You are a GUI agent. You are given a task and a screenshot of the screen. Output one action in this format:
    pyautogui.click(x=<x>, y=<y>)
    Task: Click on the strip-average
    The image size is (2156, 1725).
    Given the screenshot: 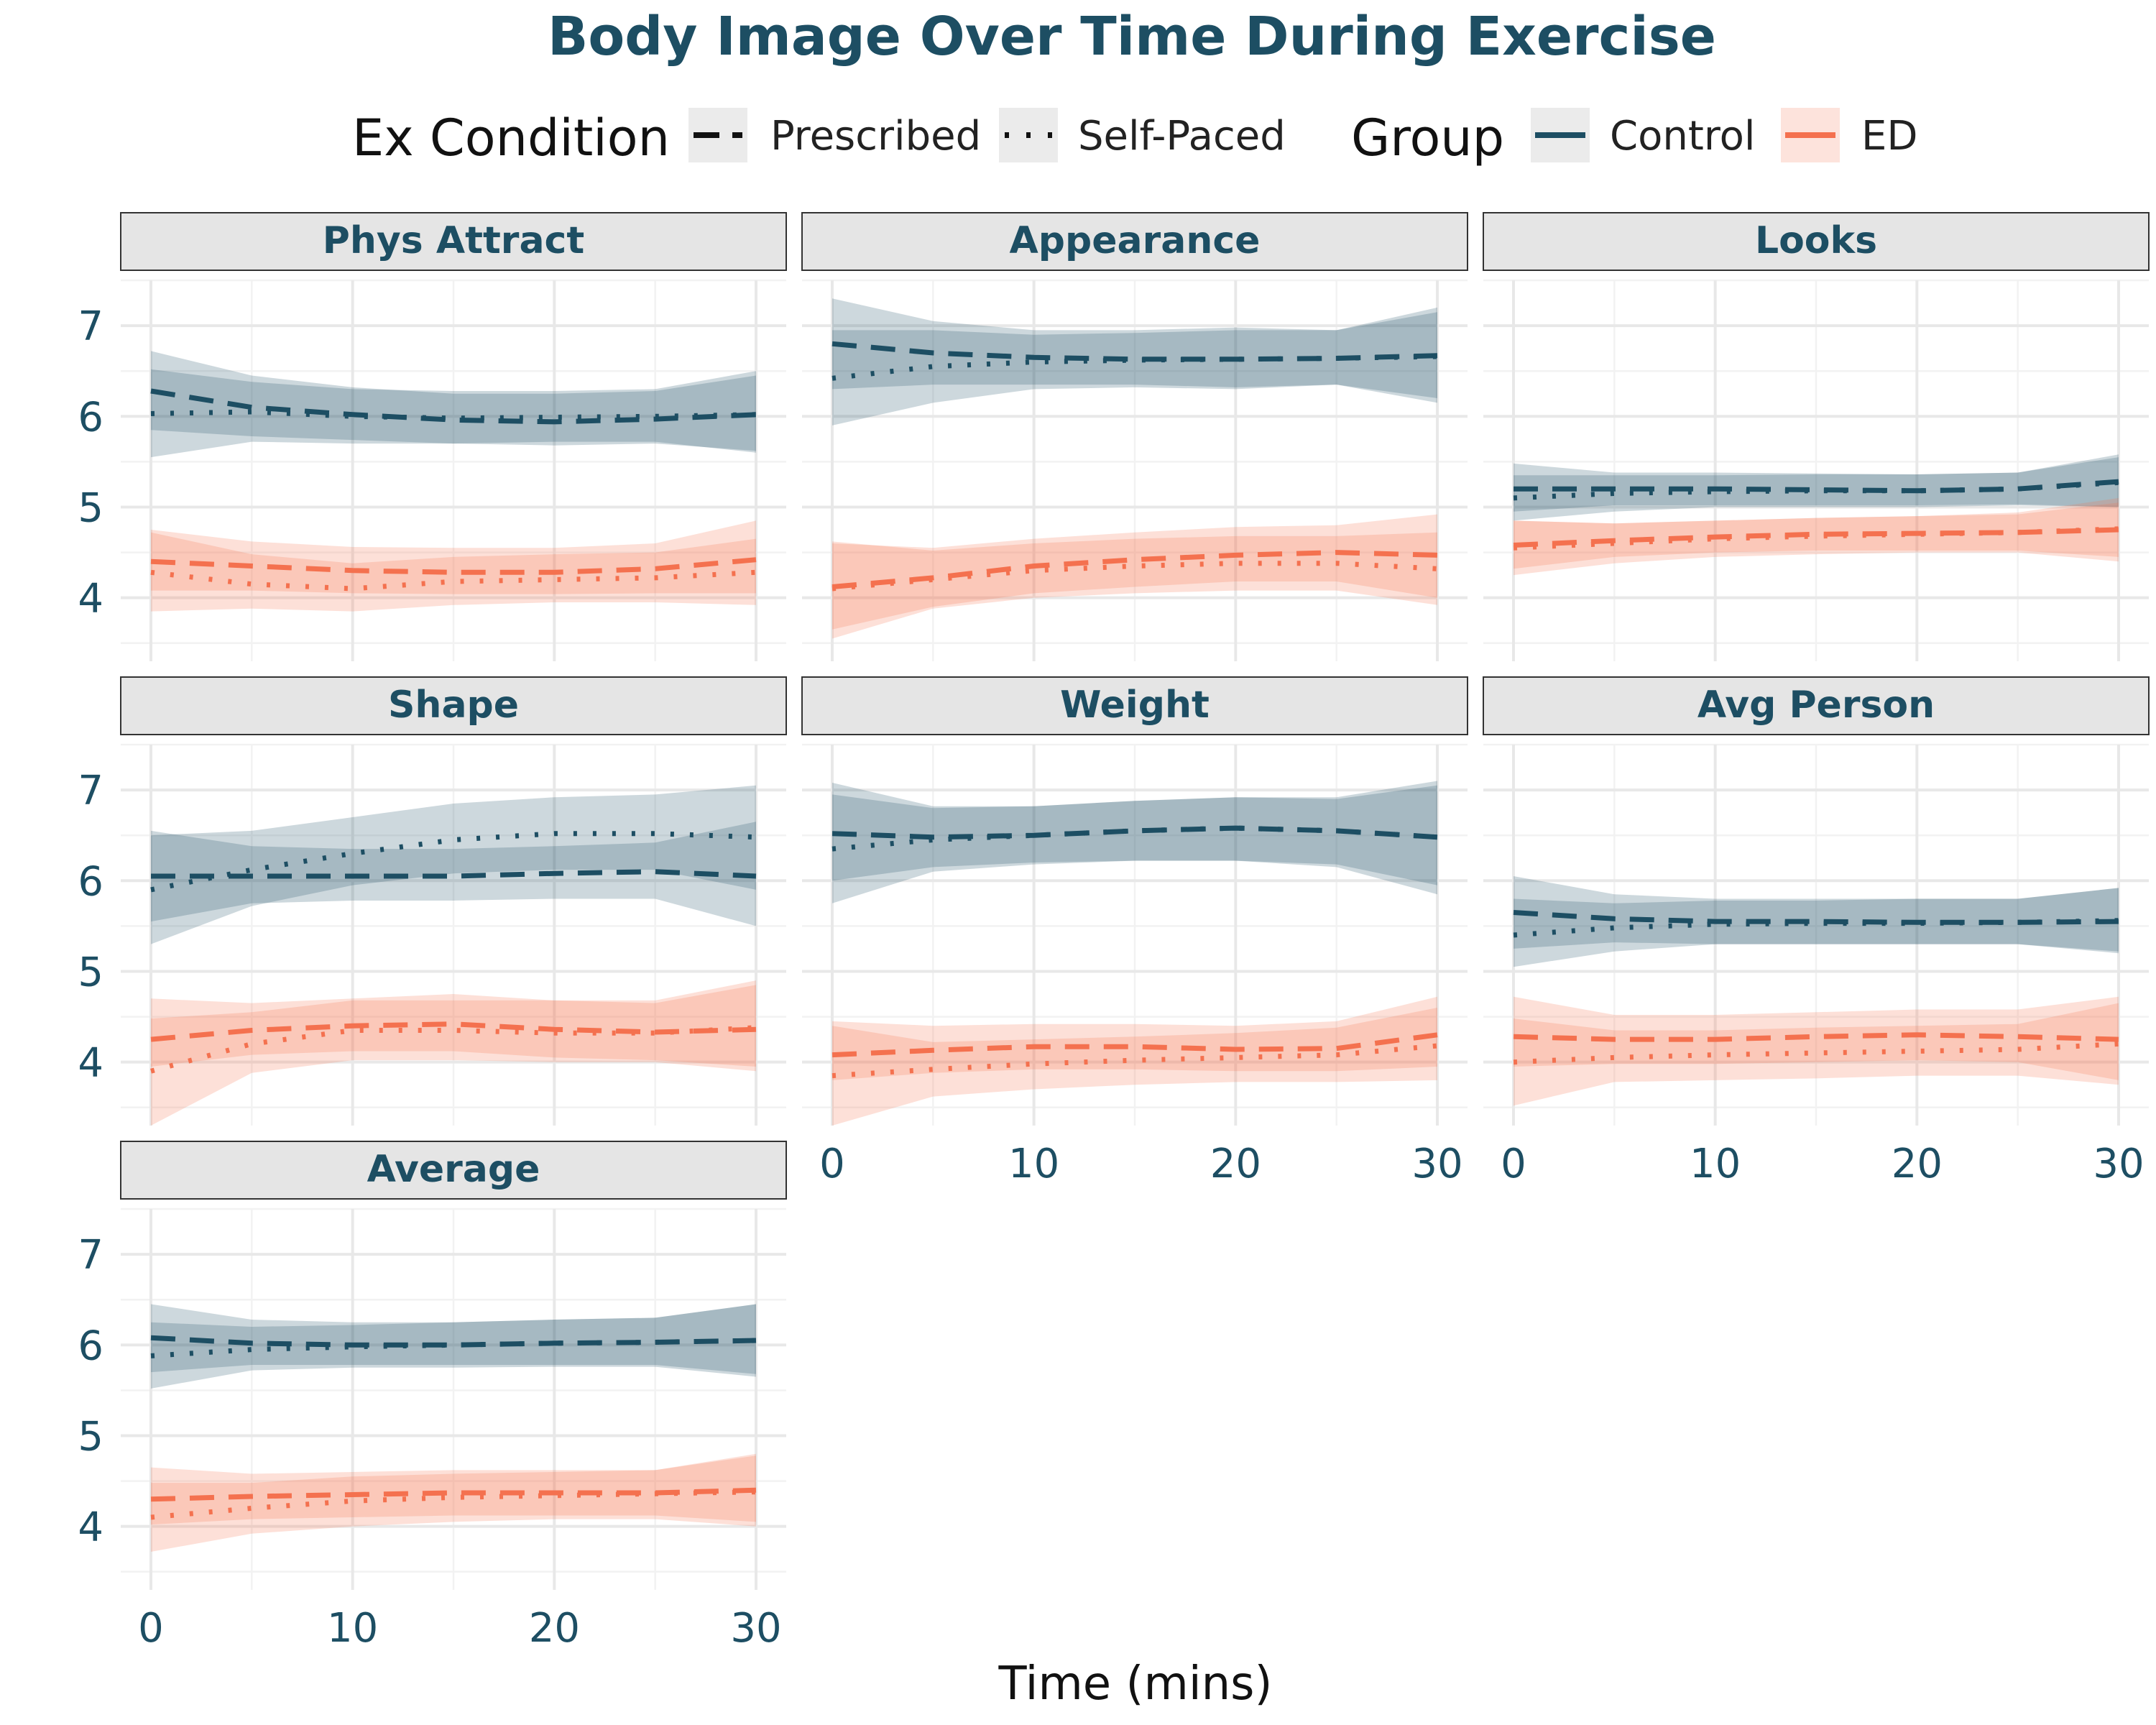 What is the action you would take?
    pyautogui.click(x=454, y=1170)
    